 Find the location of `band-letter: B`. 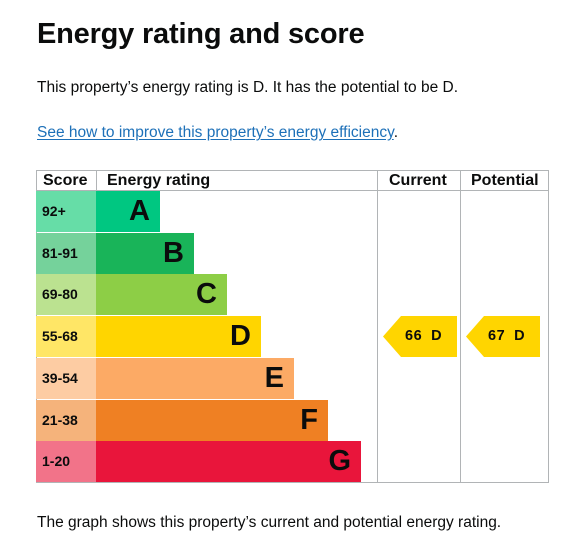

band-letter: B is located at coordinates (173, 253).